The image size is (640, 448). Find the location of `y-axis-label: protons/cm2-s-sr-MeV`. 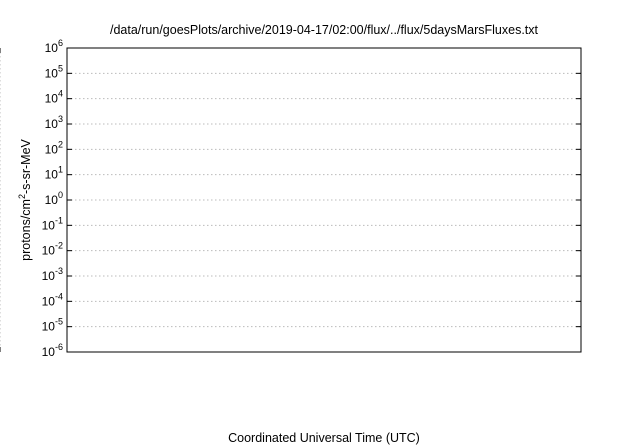

y-axis-label: protons/cm2-s-sr-MeV is located at coordinates (25, 199).